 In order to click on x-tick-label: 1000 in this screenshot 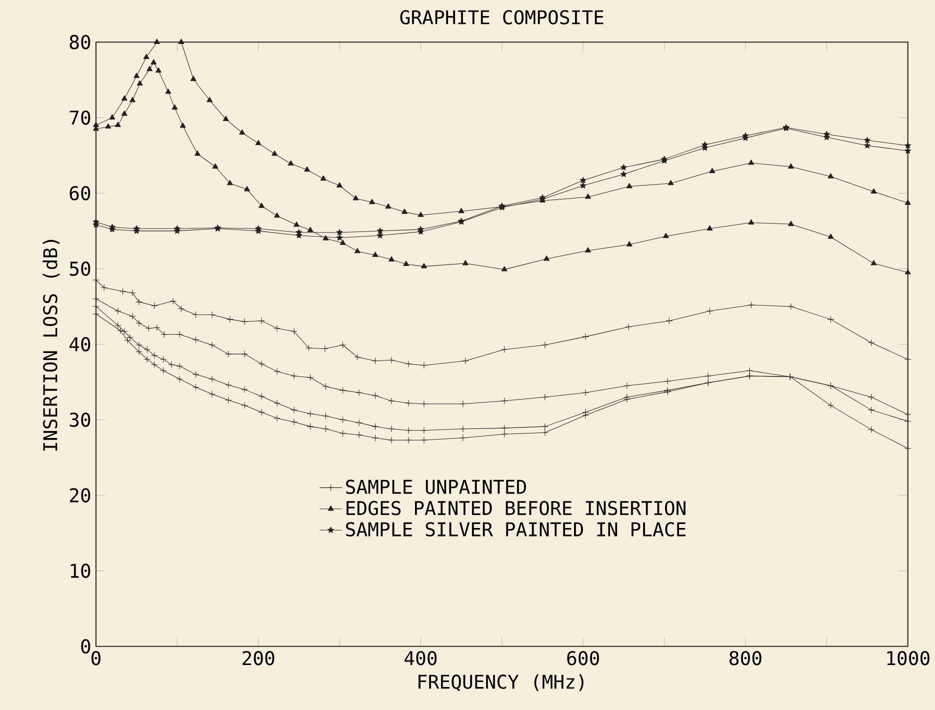, I will do `click(908, 658)`.